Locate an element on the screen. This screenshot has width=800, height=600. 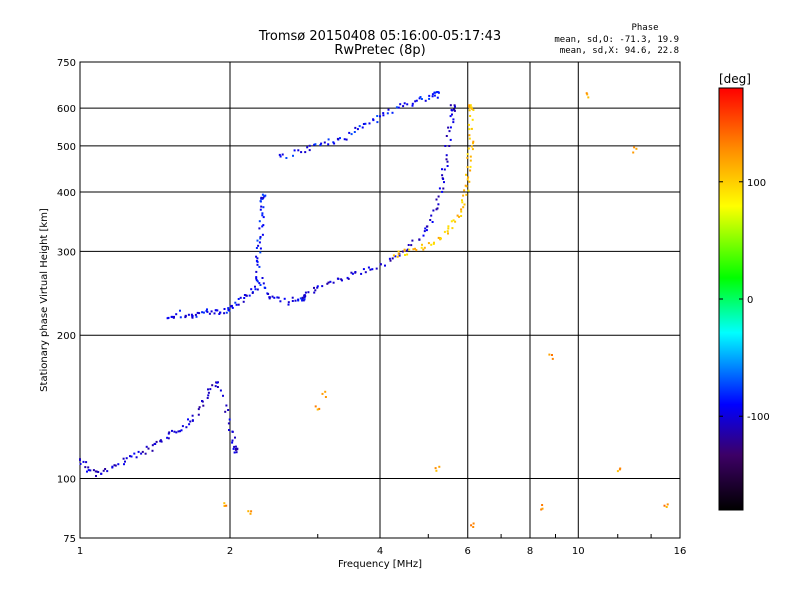
x-tick-label: 8 is located at coordinates (530, 551).